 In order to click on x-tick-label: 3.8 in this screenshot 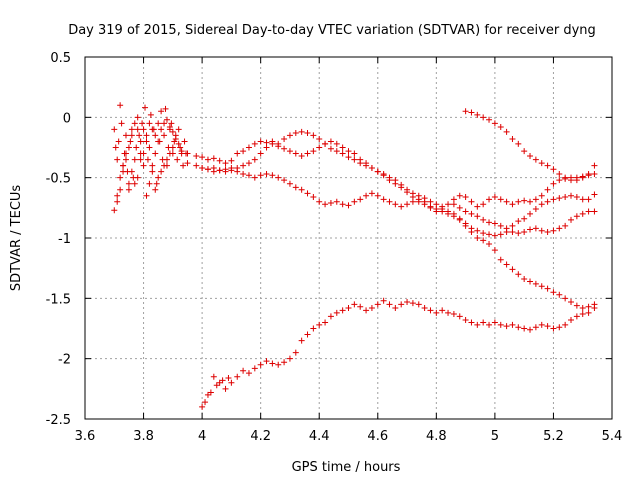, I will do `click(143, 436)`.